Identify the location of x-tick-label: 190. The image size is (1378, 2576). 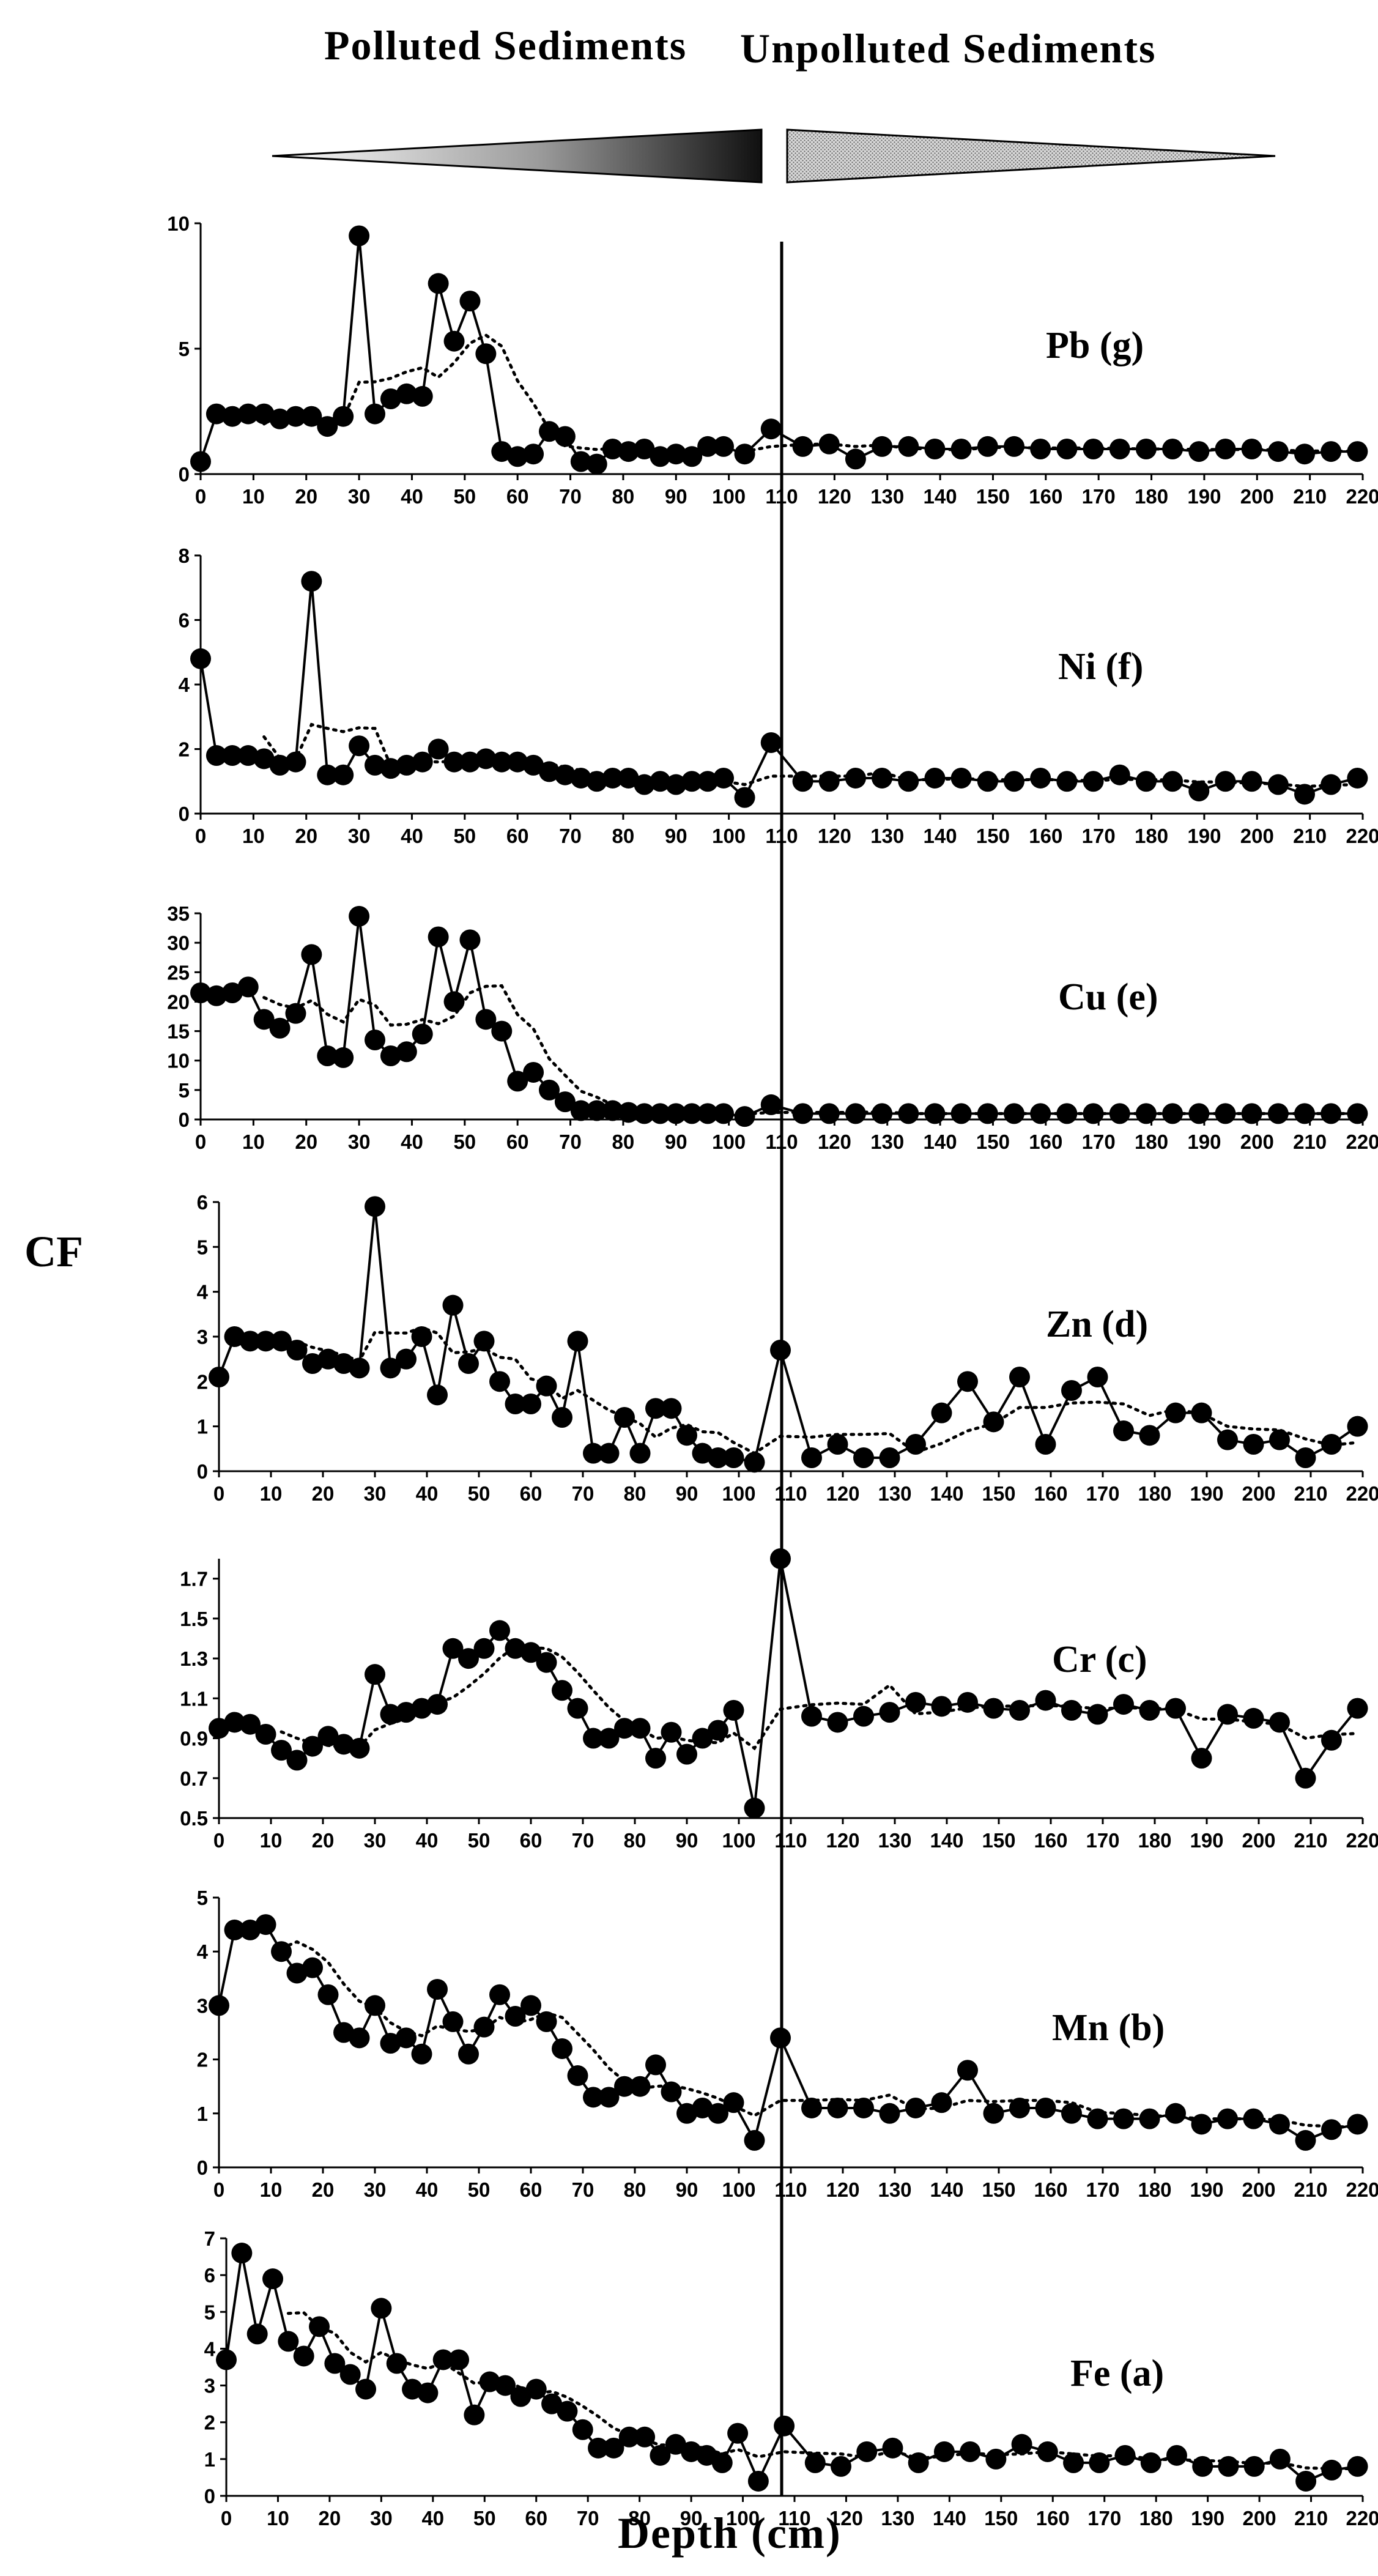
(1204, 496).